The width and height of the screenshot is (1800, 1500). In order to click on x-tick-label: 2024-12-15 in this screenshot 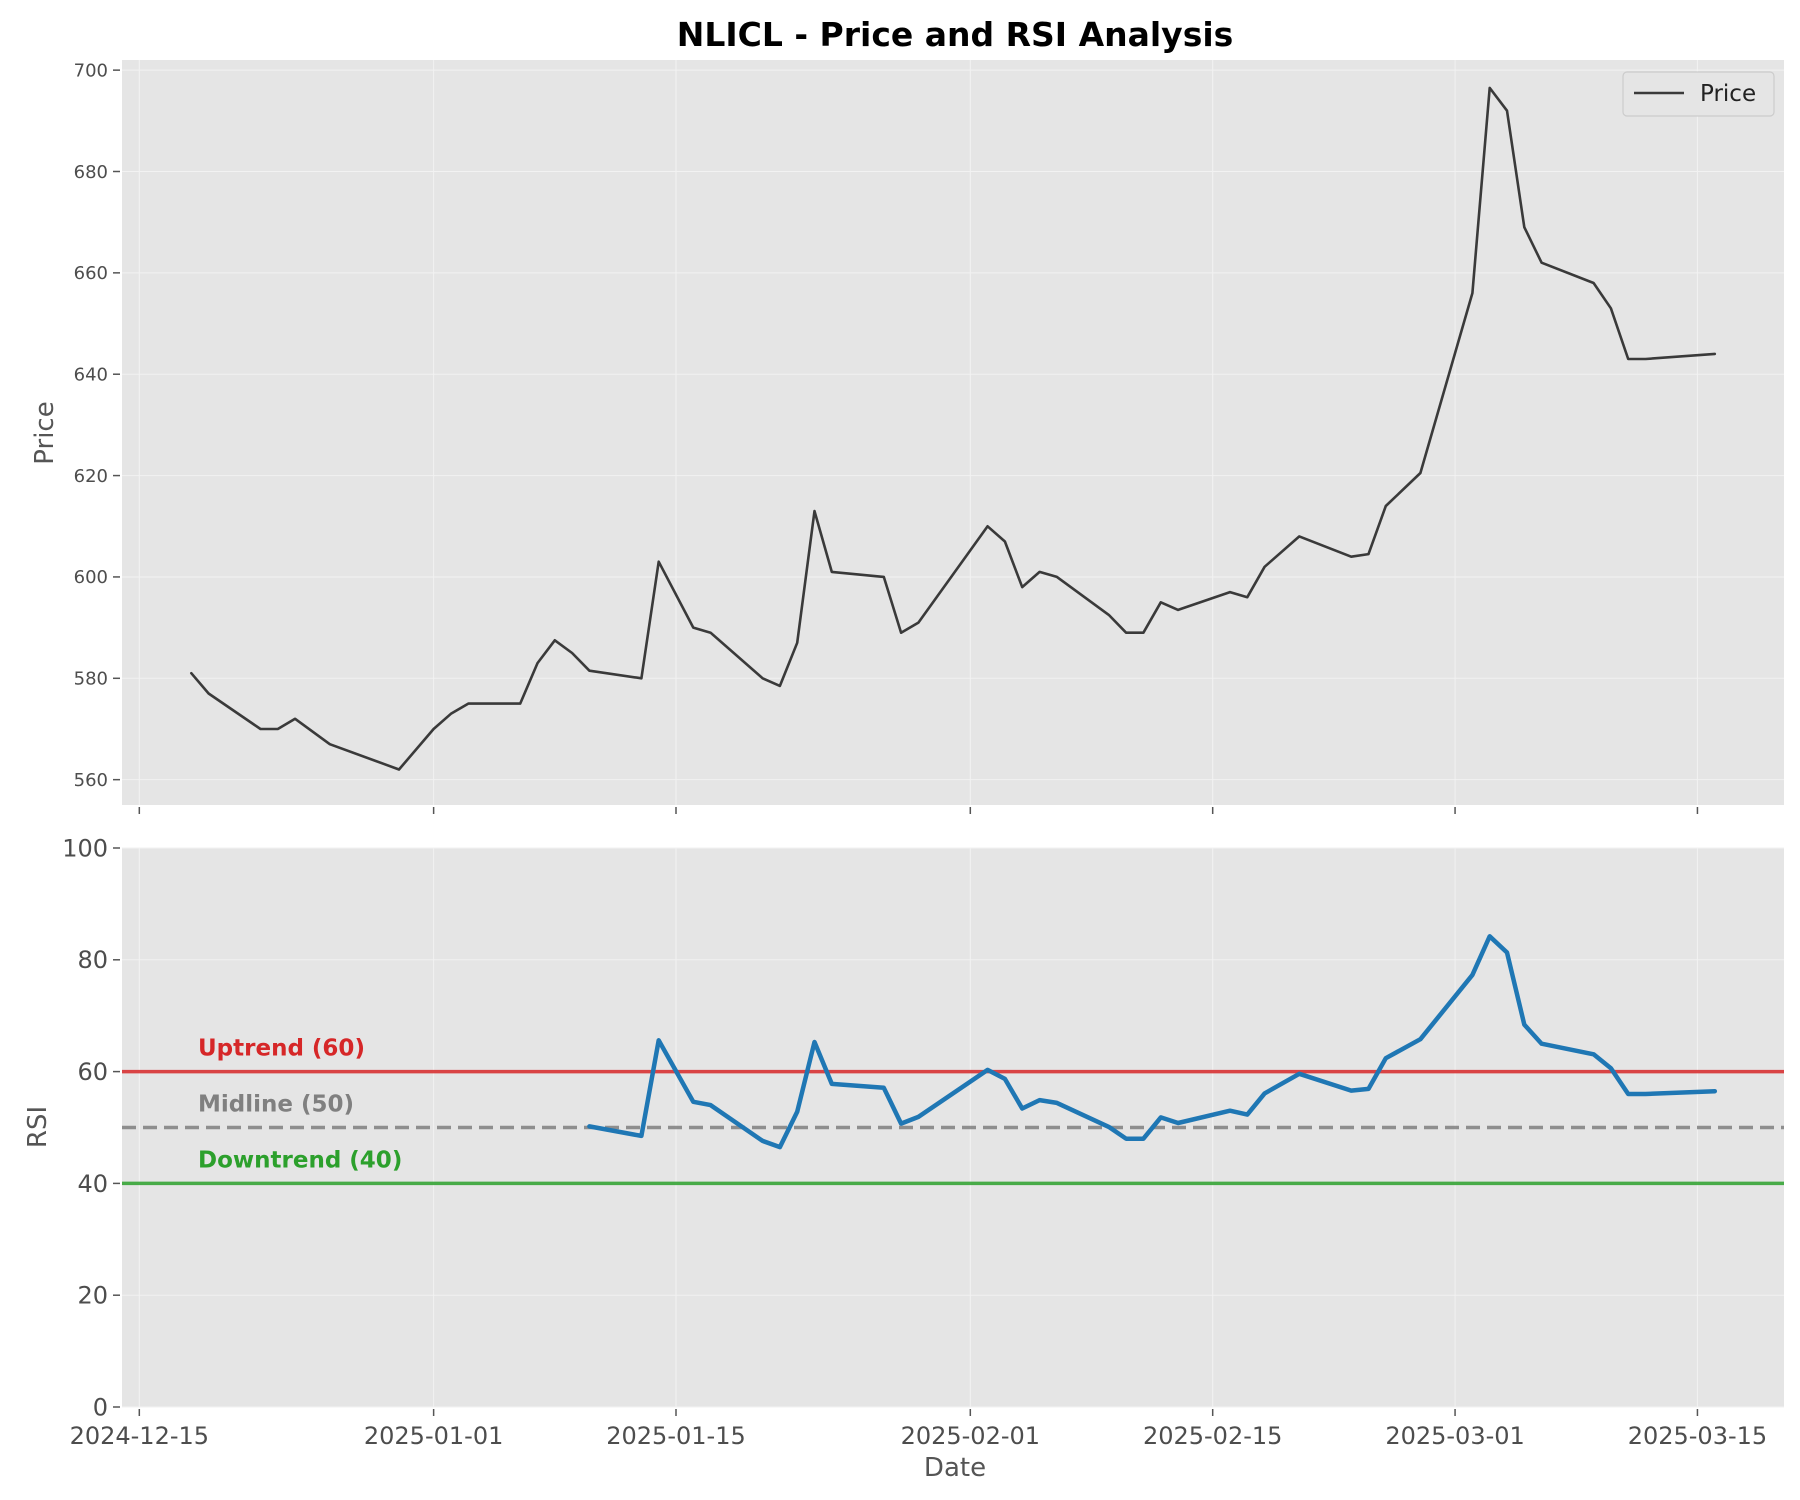, I will do `click(139, 1436)`.